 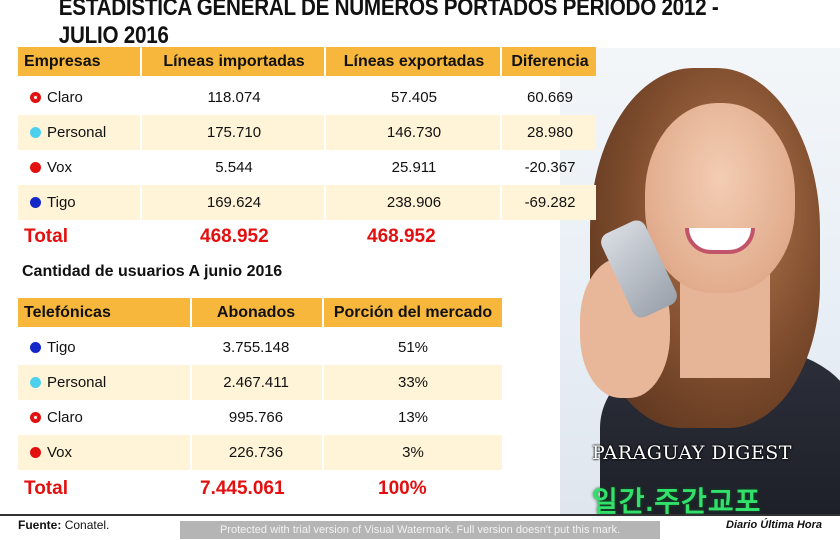 I want to click on table2-total-share: 100%, so click(x=402, y=488).